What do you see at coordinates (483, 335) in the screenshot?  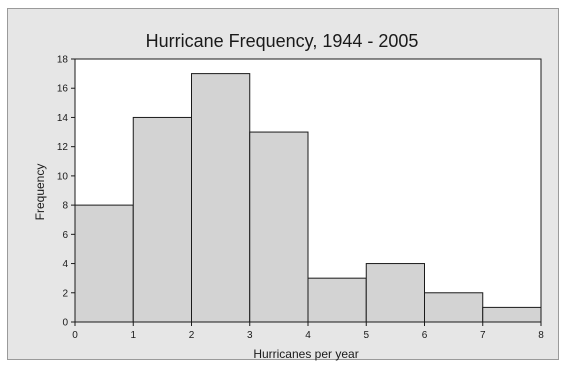 I see `x-tick-label: 7` at bounding box center [483, 335].